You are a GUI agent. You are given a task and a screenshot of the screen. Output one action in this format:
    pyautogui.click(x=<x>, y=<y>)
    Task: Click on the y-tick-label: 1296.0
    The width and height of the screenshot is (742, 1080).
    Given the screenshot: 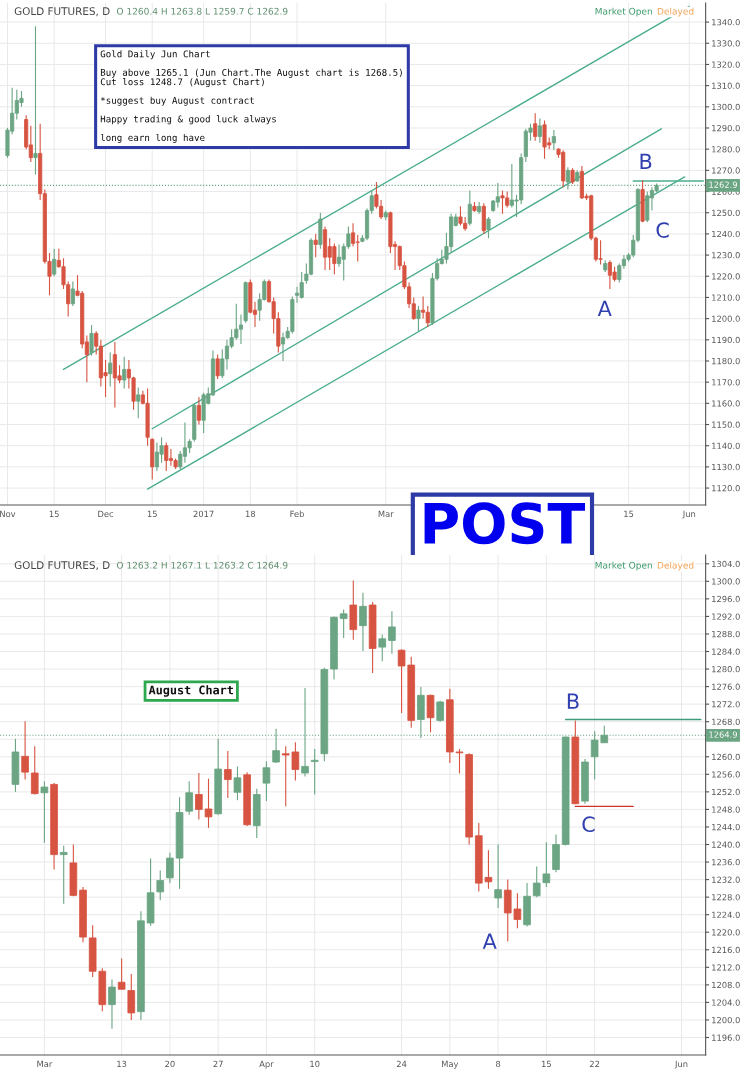 What is the action you would take?
    pyautogui.click(x=726, y=599)
    